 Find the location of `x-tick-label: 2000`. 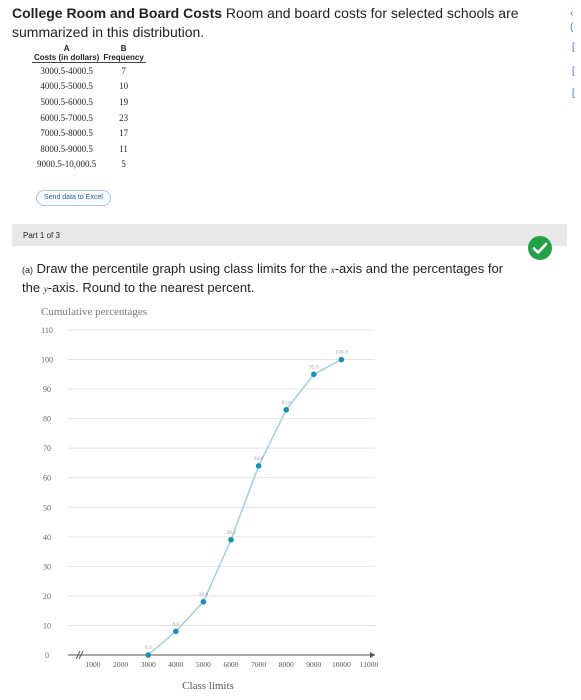

x-tick-label: 2000 is located at coordinates (120, 664).